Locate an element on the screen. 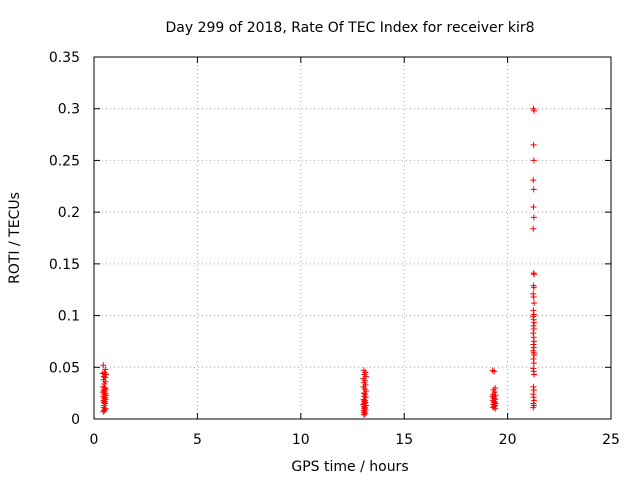 The height and width of the screenshot is (480, 640). y-tick-label: 0.1 is located at coordinates (69, 317).